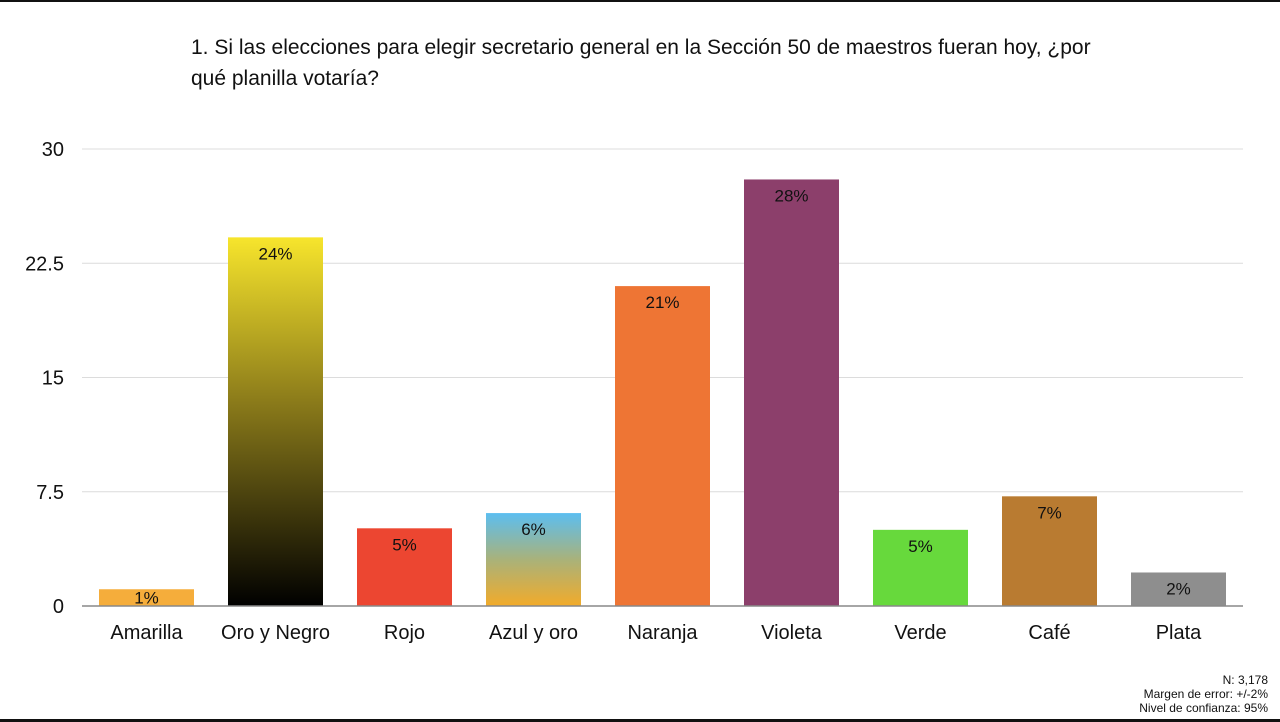 This screenshot has width=1280, height=722. What do you see at coordinates (404, 633) in the screenshot?
I see `x-tick-label: Rojo` at bounding box center [404, 633].